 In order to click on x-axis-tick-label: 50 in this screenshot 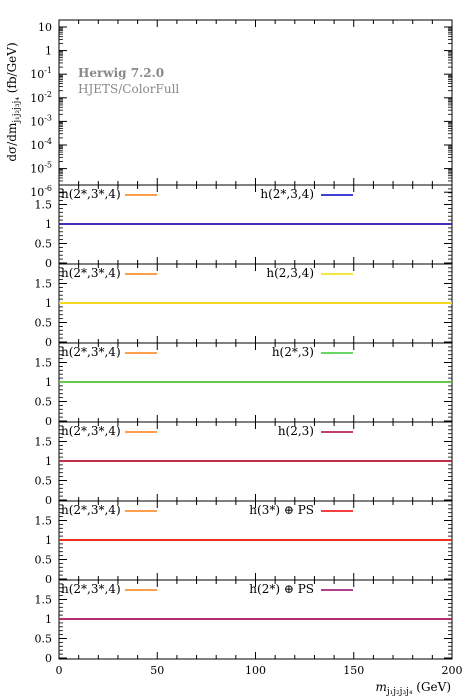, I will do `click(157, 670)`.